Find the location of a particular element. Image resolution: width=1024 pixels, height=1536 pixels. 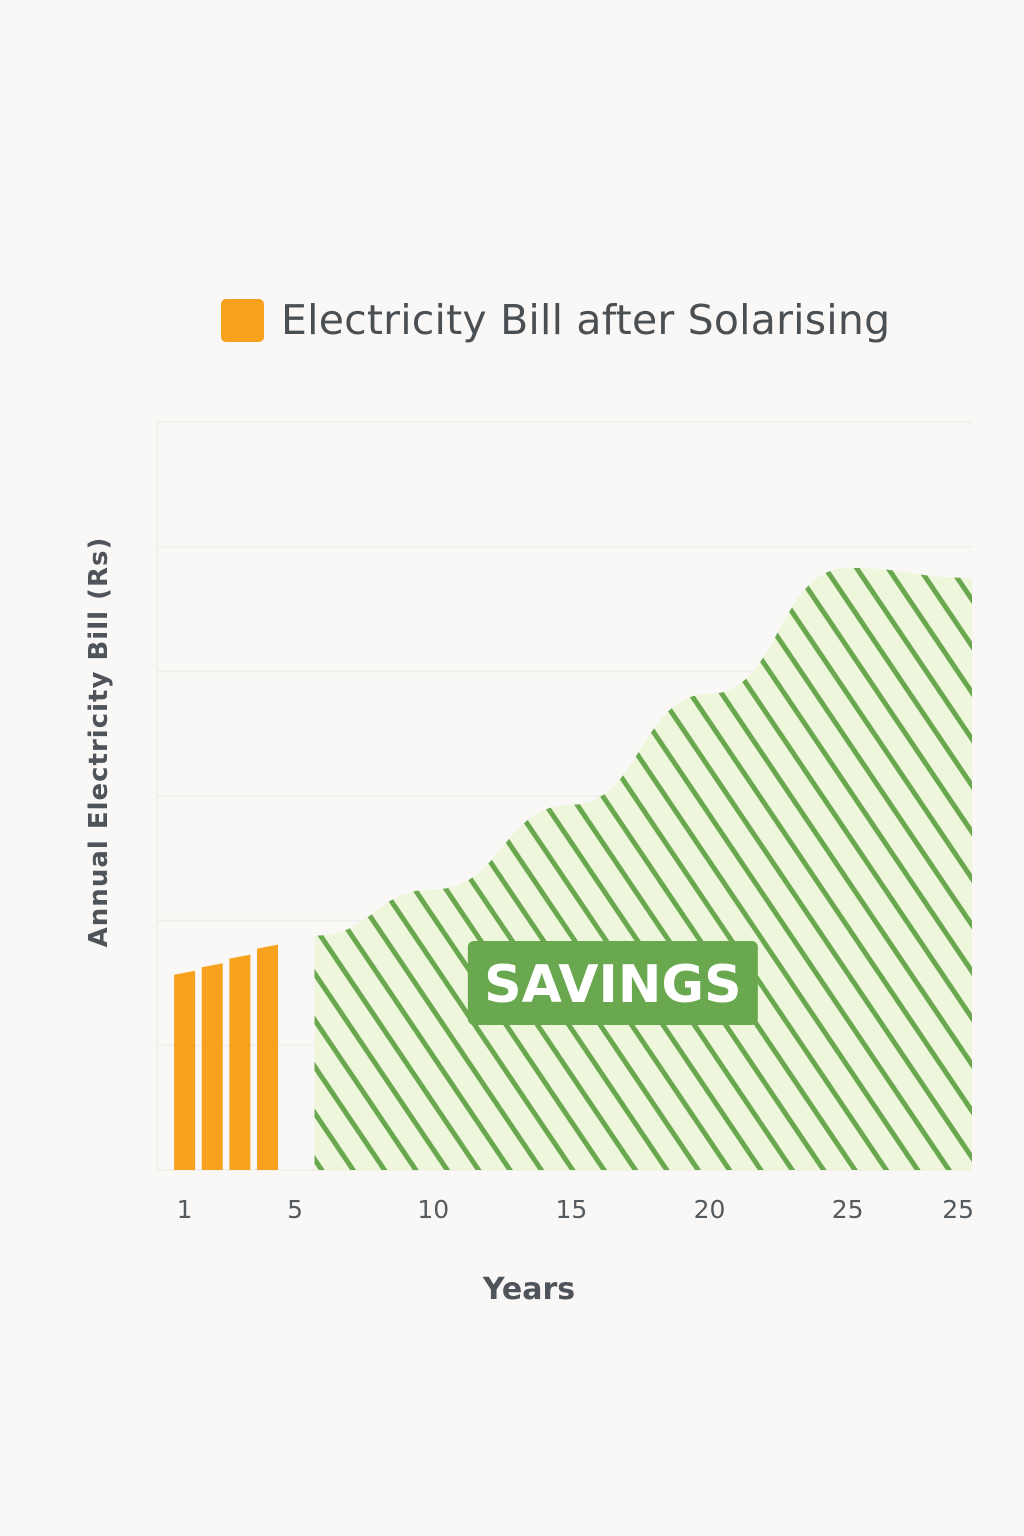

y-axis-title: Annual Electricity Bill (Rs) is located at coordinates (99, 742).